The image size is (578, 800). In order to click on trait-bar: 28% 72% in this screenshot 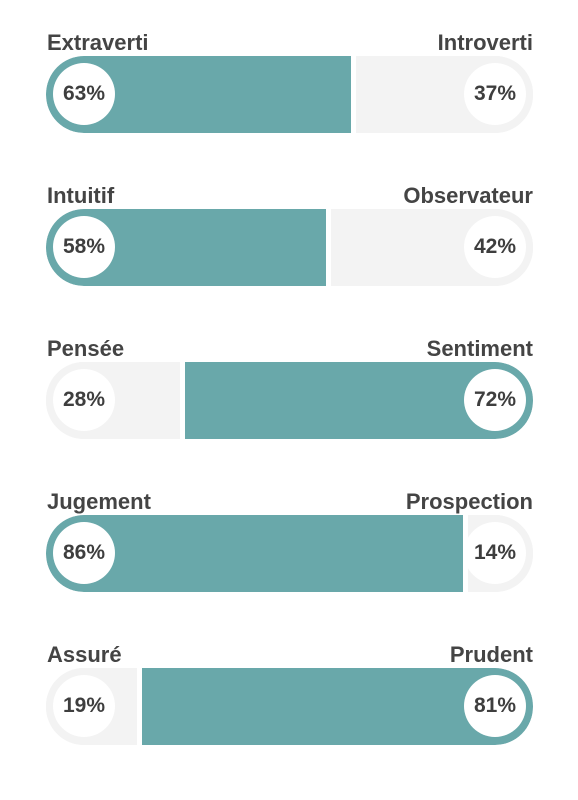, I will do `click(289, 400)`.